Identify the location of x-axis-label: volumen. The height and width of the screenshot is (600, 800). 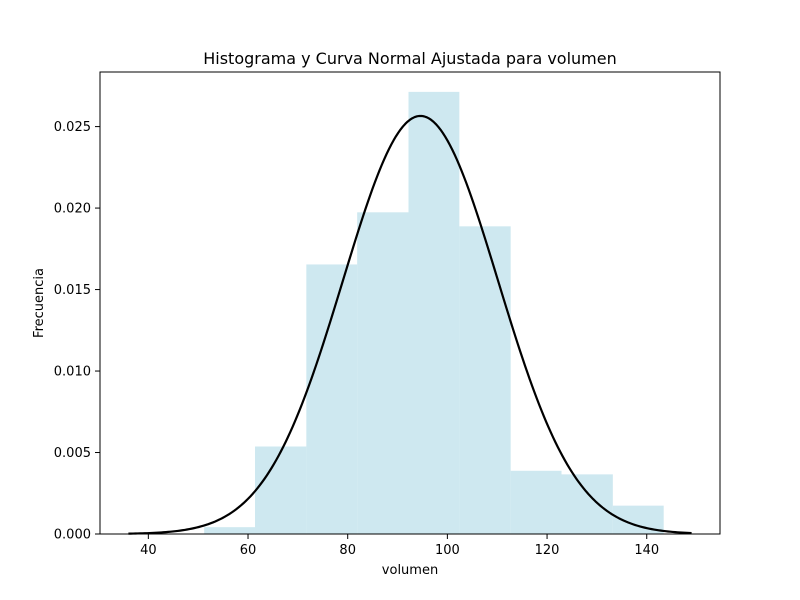
(410, 570).